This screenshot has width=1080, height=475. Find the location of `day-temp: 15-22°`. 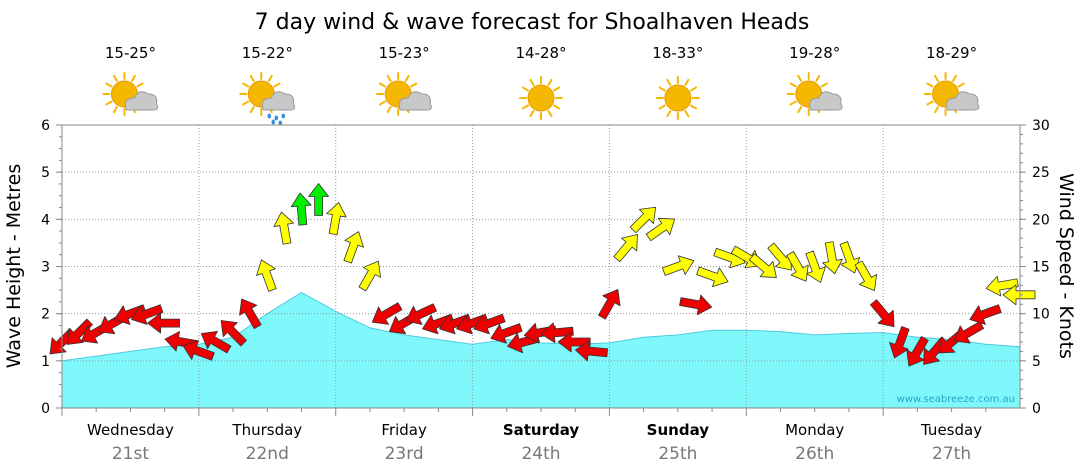

day-temp: 15-22° is located at coordinates (267, 53).